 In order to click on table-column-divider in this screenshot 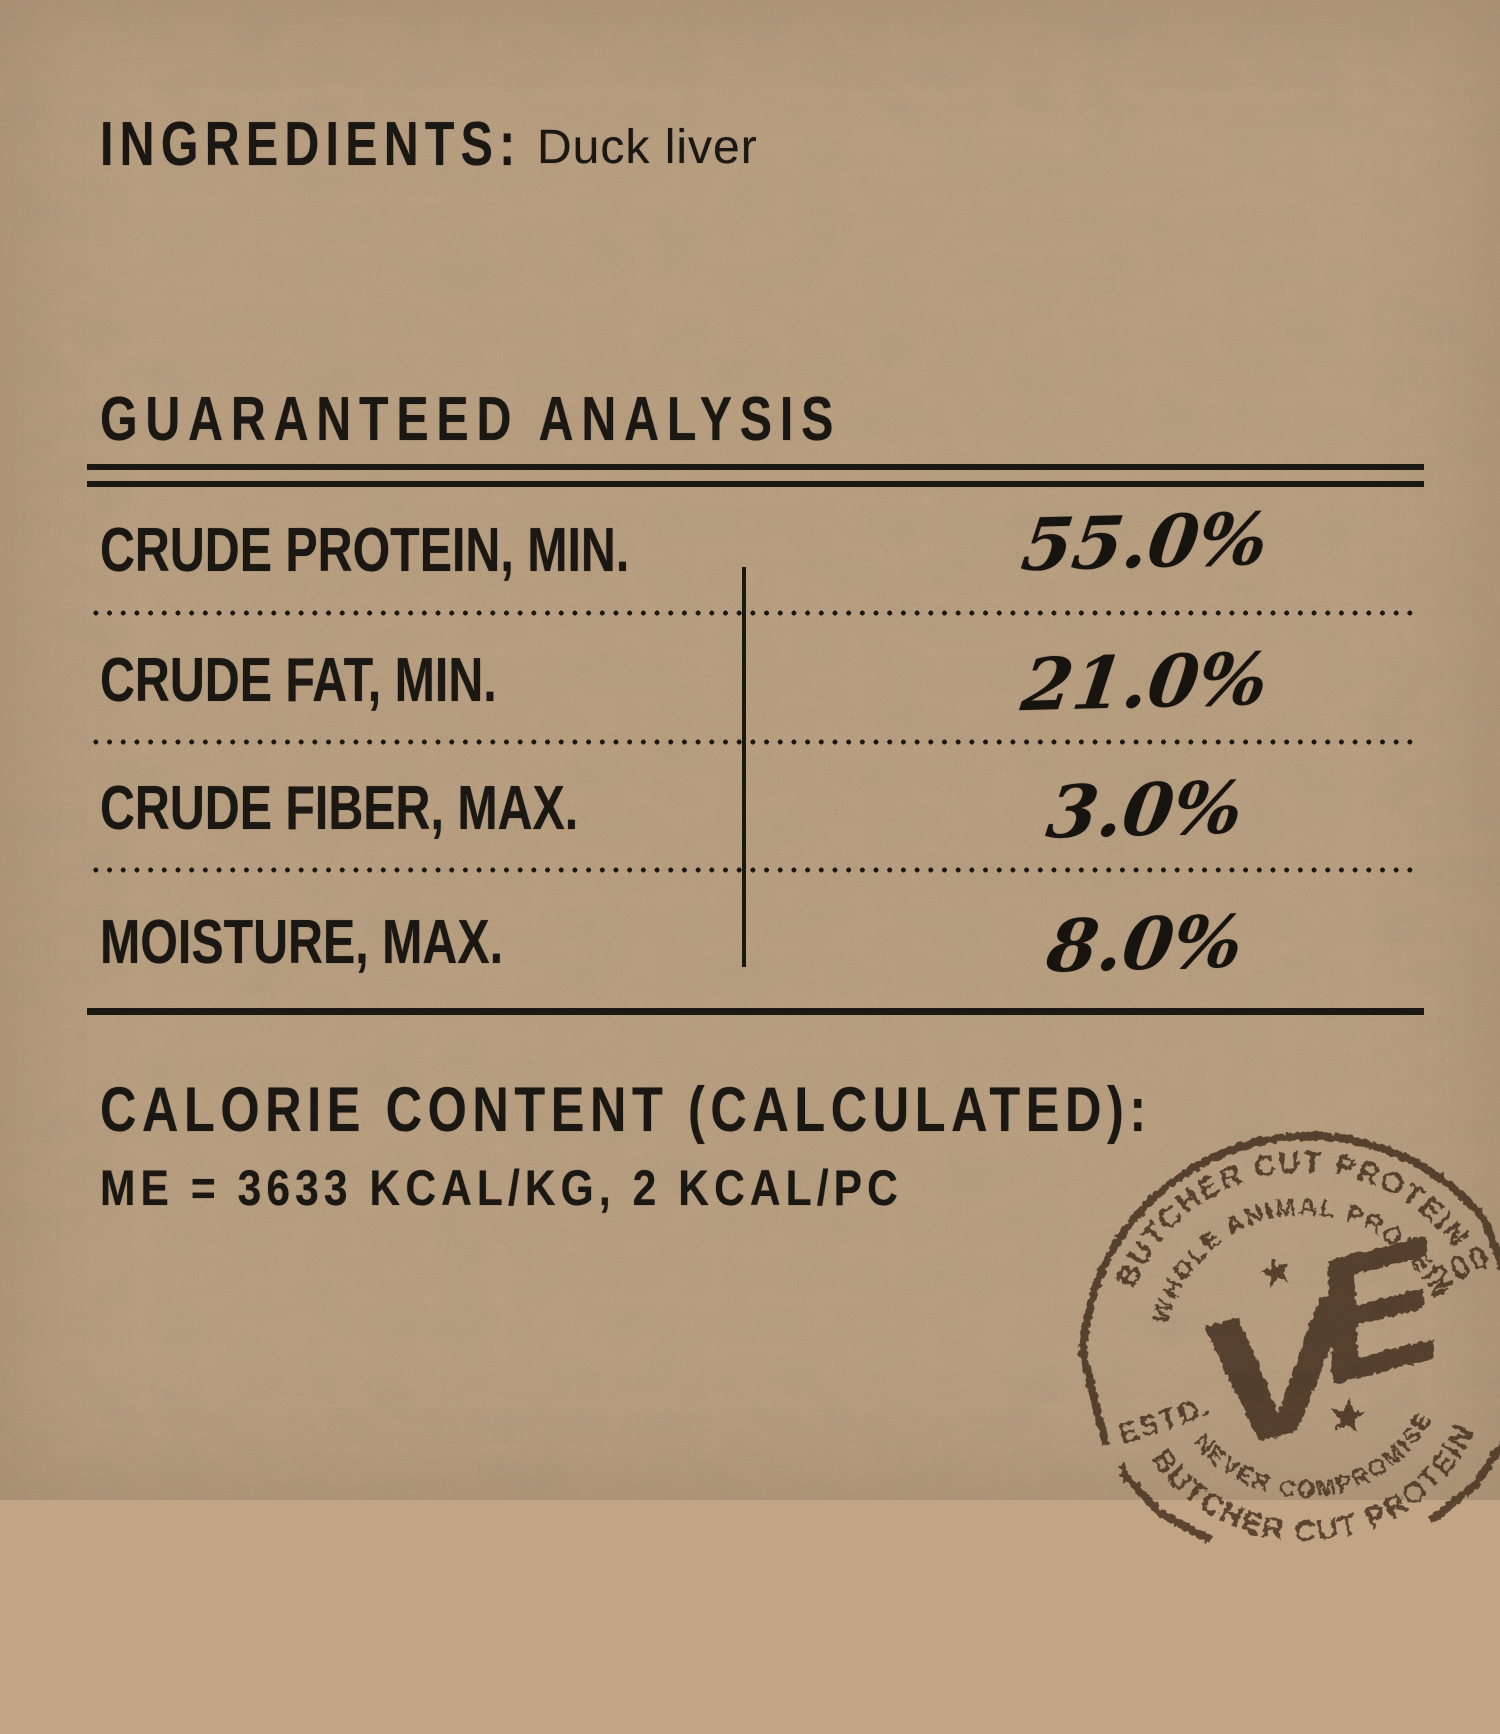, I will do `click(744, 767)`.